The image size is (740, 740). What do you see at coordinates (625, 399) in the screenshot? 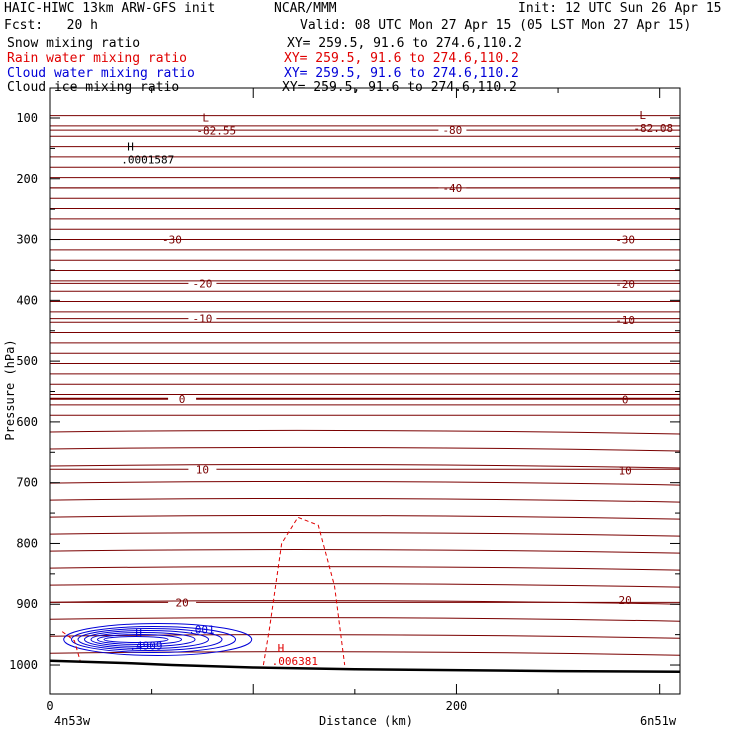
I see `contour-label-right: 0` at bounding box center [625, 399].